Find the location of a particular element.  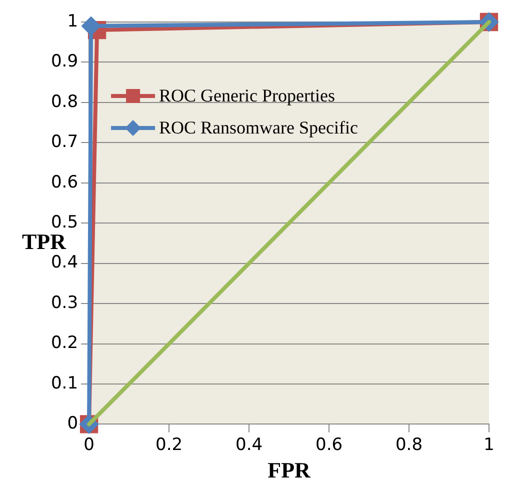

y-tick-label: 0.7 is located at coordinates (64, 142).